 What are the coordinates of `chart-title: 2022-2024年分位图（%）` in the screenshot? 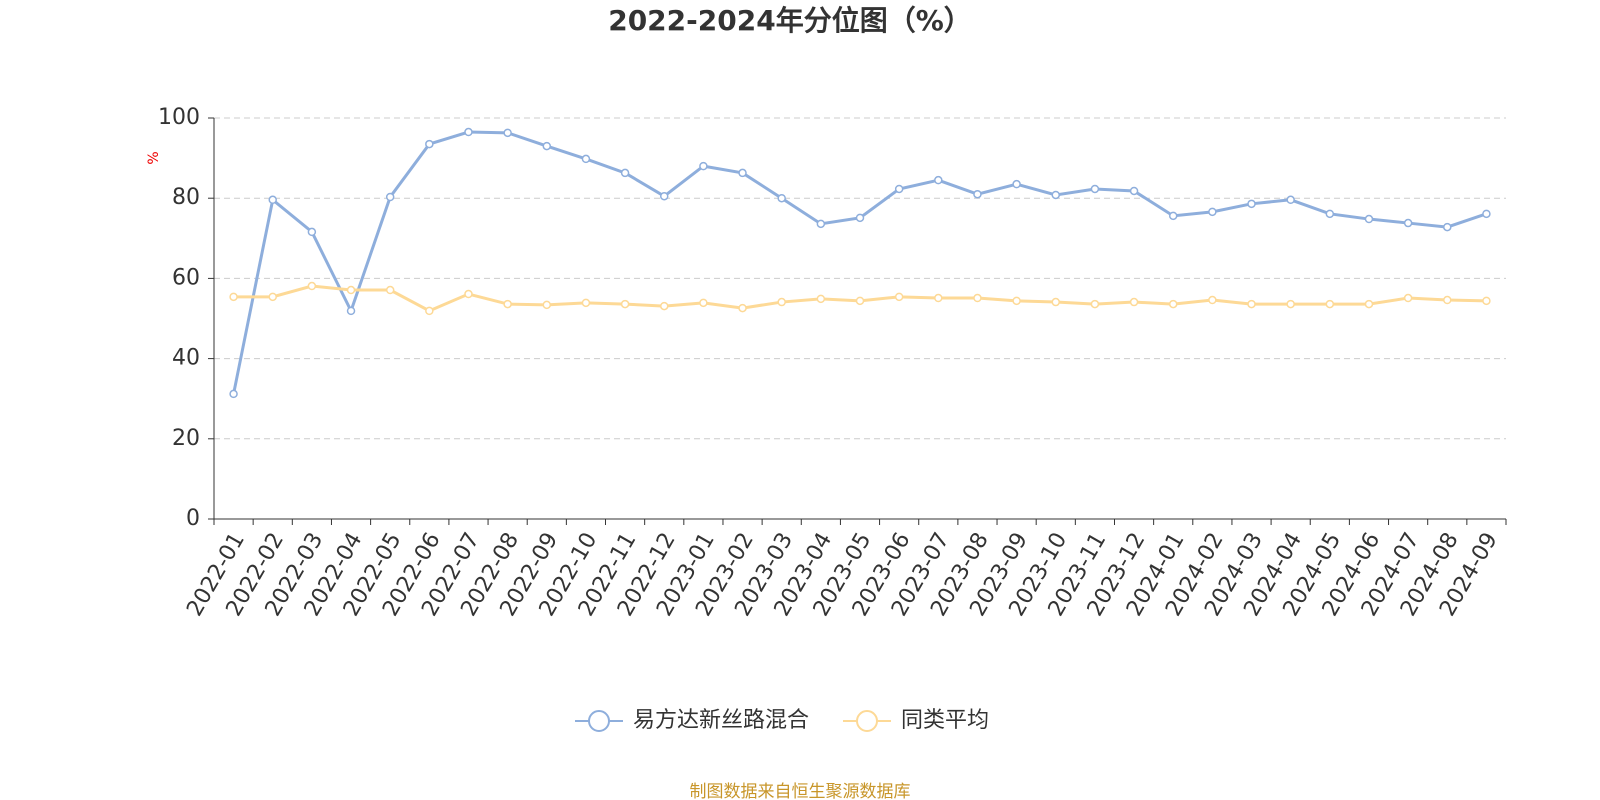 It's located at (790, 20).